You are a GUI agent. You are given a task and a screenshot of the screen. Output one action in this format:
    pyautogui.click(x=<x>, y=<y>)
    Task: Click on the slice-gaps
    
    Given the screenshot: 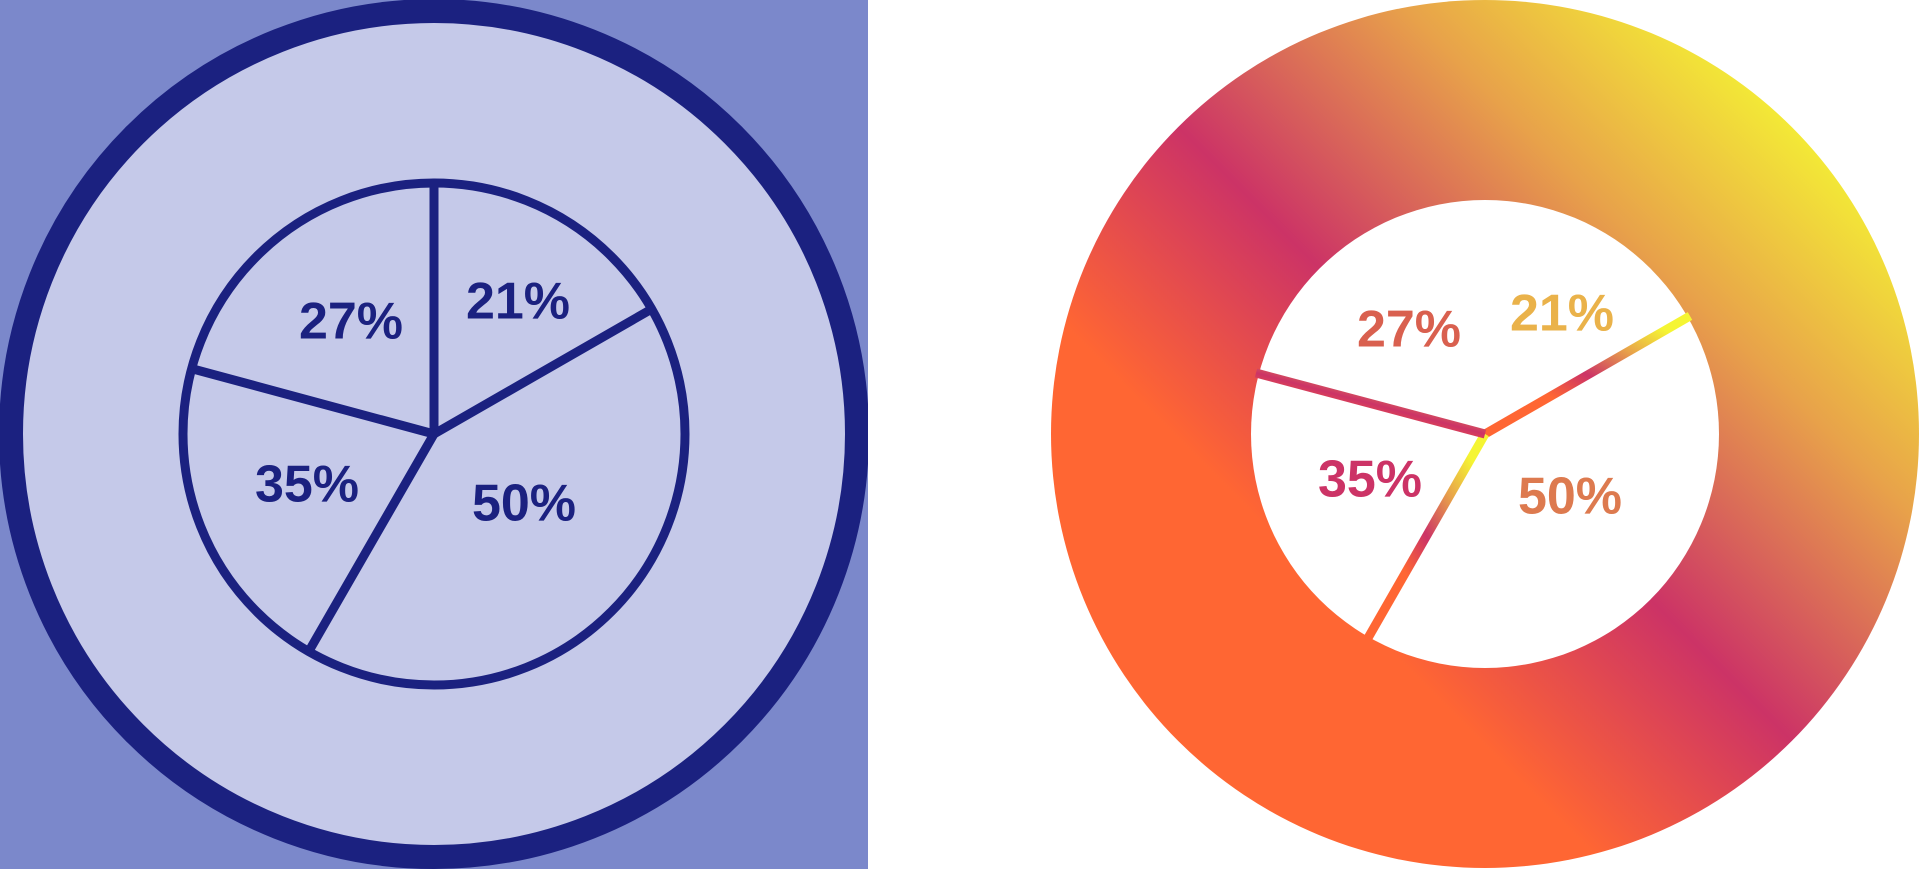 What is the action you would take?
    pyautogui.click(x=1473, y=419)
    